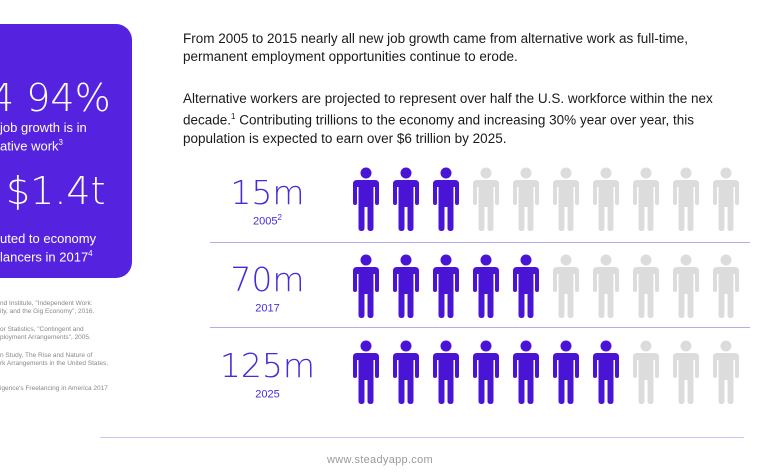 This screenshot has height=475, width=760. Describe the element at coordinates (46, 355) in the screenshot. I see `reference-line: n Study, The Rise and Nature of` at that location.